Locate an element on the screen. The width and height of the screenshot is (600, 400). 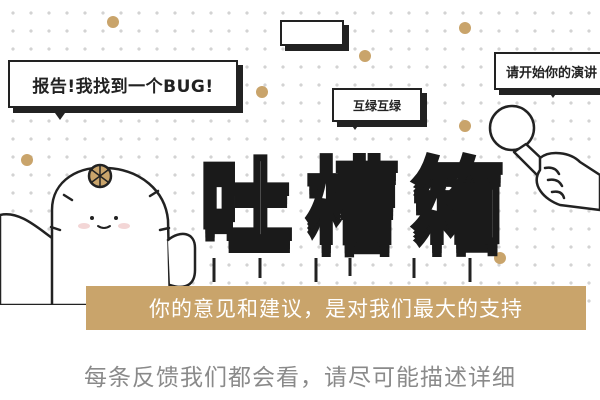
support-tagline: 你的意见和建议，是对我们最大的支持 is located at coordinates (336, 308).